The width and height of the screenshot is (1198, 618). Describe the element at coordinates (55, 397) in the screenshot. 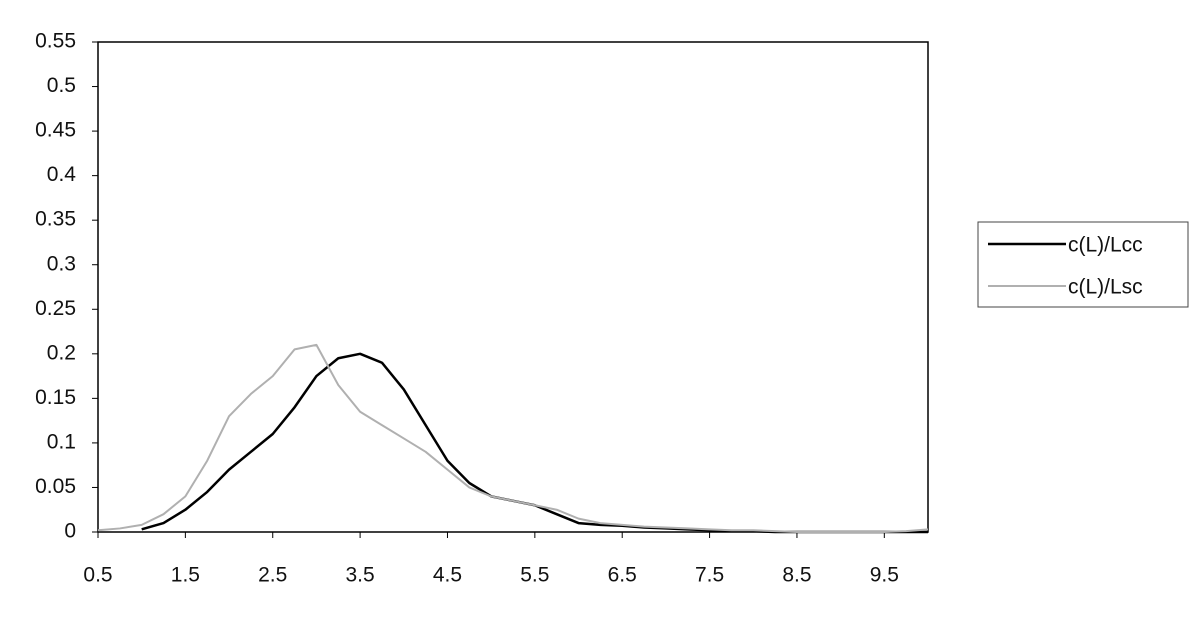

I see `y-tick-label: 0.15` at that location.